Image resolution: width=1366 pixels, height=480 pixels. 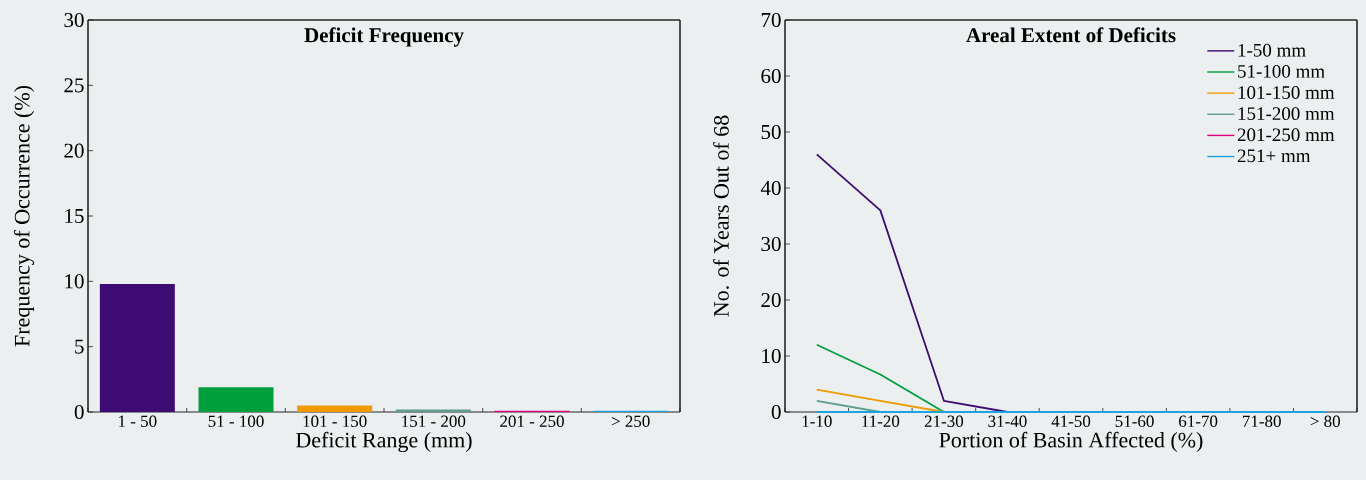 I want to click on x-tick-label: 1-10, so click(x=817, y=421).